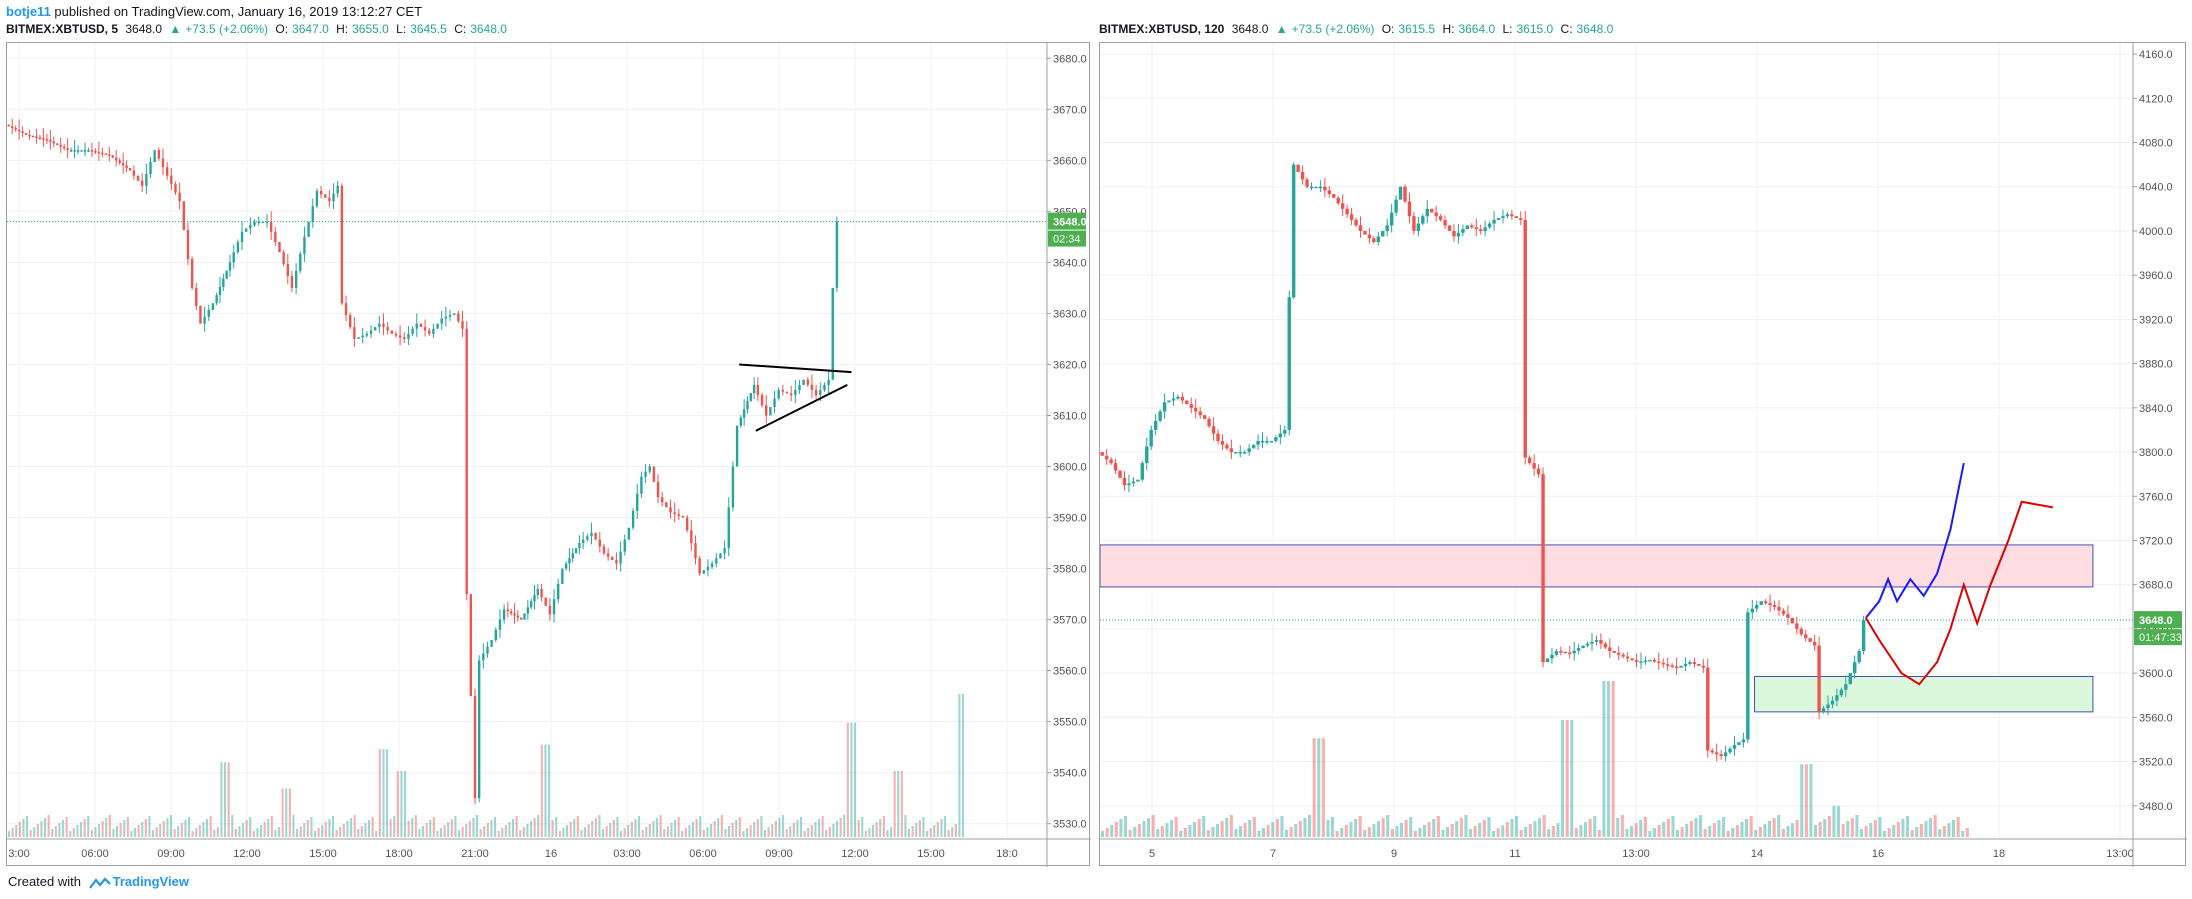 This screenshot has width=2192, height=899. I want to click on y-tick-label: 3800.0, so click(2156, 453).